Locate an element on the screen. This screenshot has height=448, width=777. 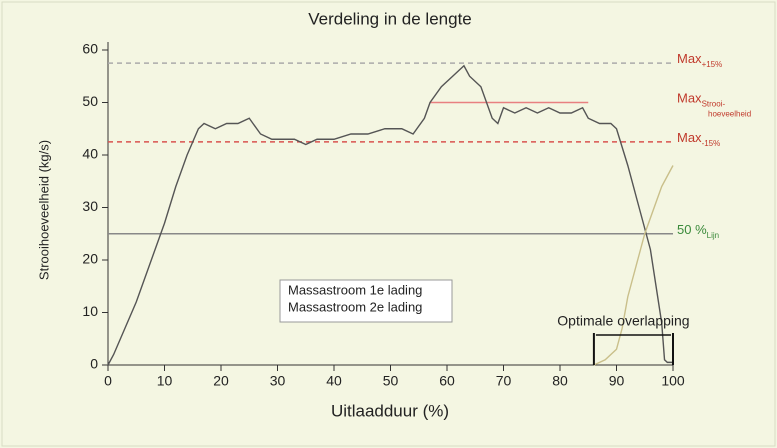
x-tick-label: 30 is located at coordinates (278, 381).